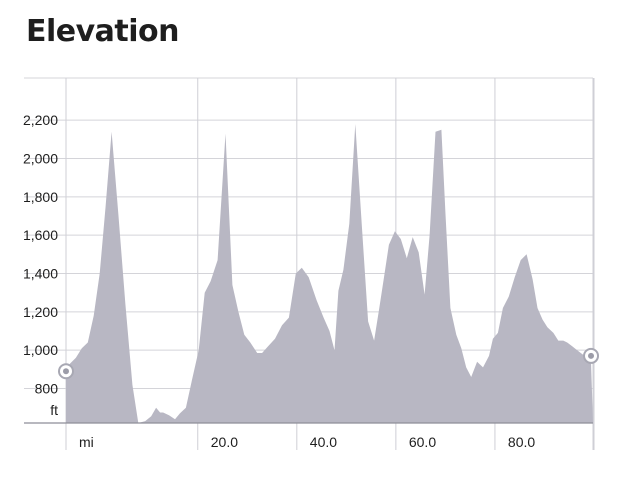 Image resolution: width=620 pixels, height=490 pixels. What do you see at coordinates (329, 363) in the screenshot?
I see `marker-layer` at bounding box center [329, 363].